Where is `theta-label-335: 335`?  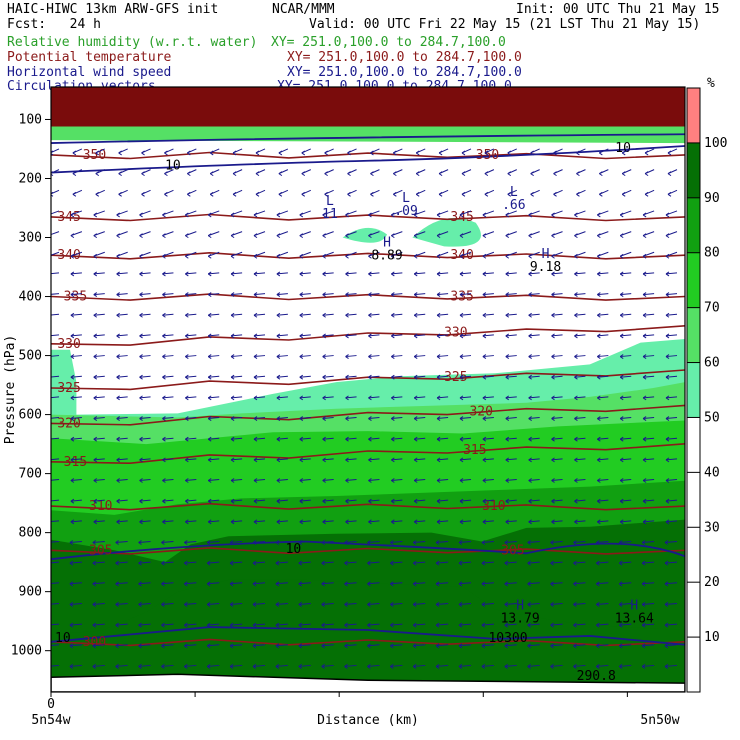 theta-label-335: 335 is located at coordinates (75, 297).